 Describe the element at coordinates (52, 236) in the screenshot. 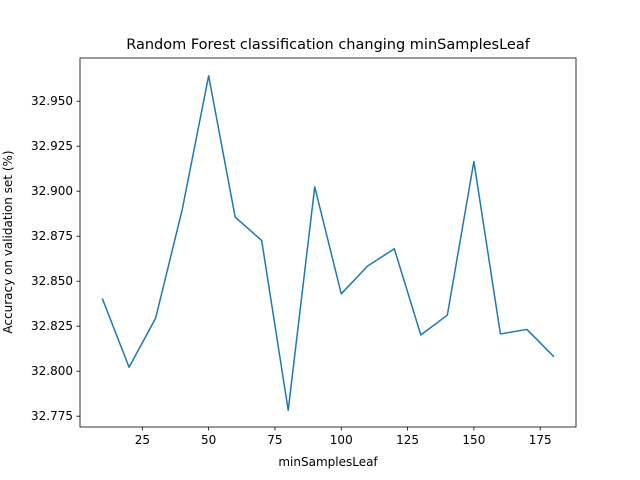

I see `y-tick-label: 32.875` at that location.